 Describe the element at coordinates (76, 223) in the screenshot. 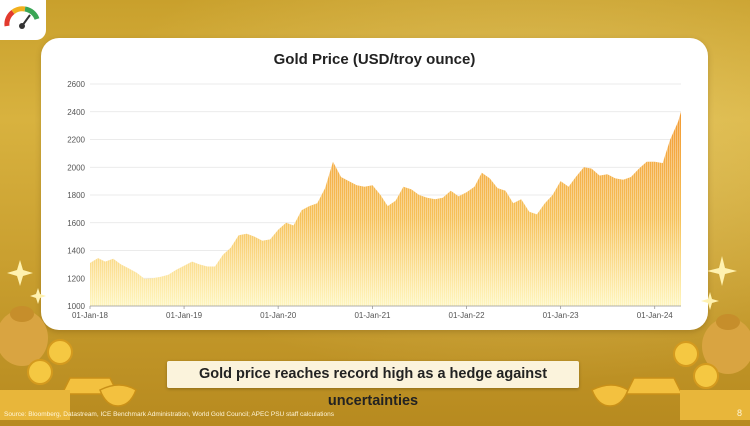

I see `y-tick-label: 1600` at that location.